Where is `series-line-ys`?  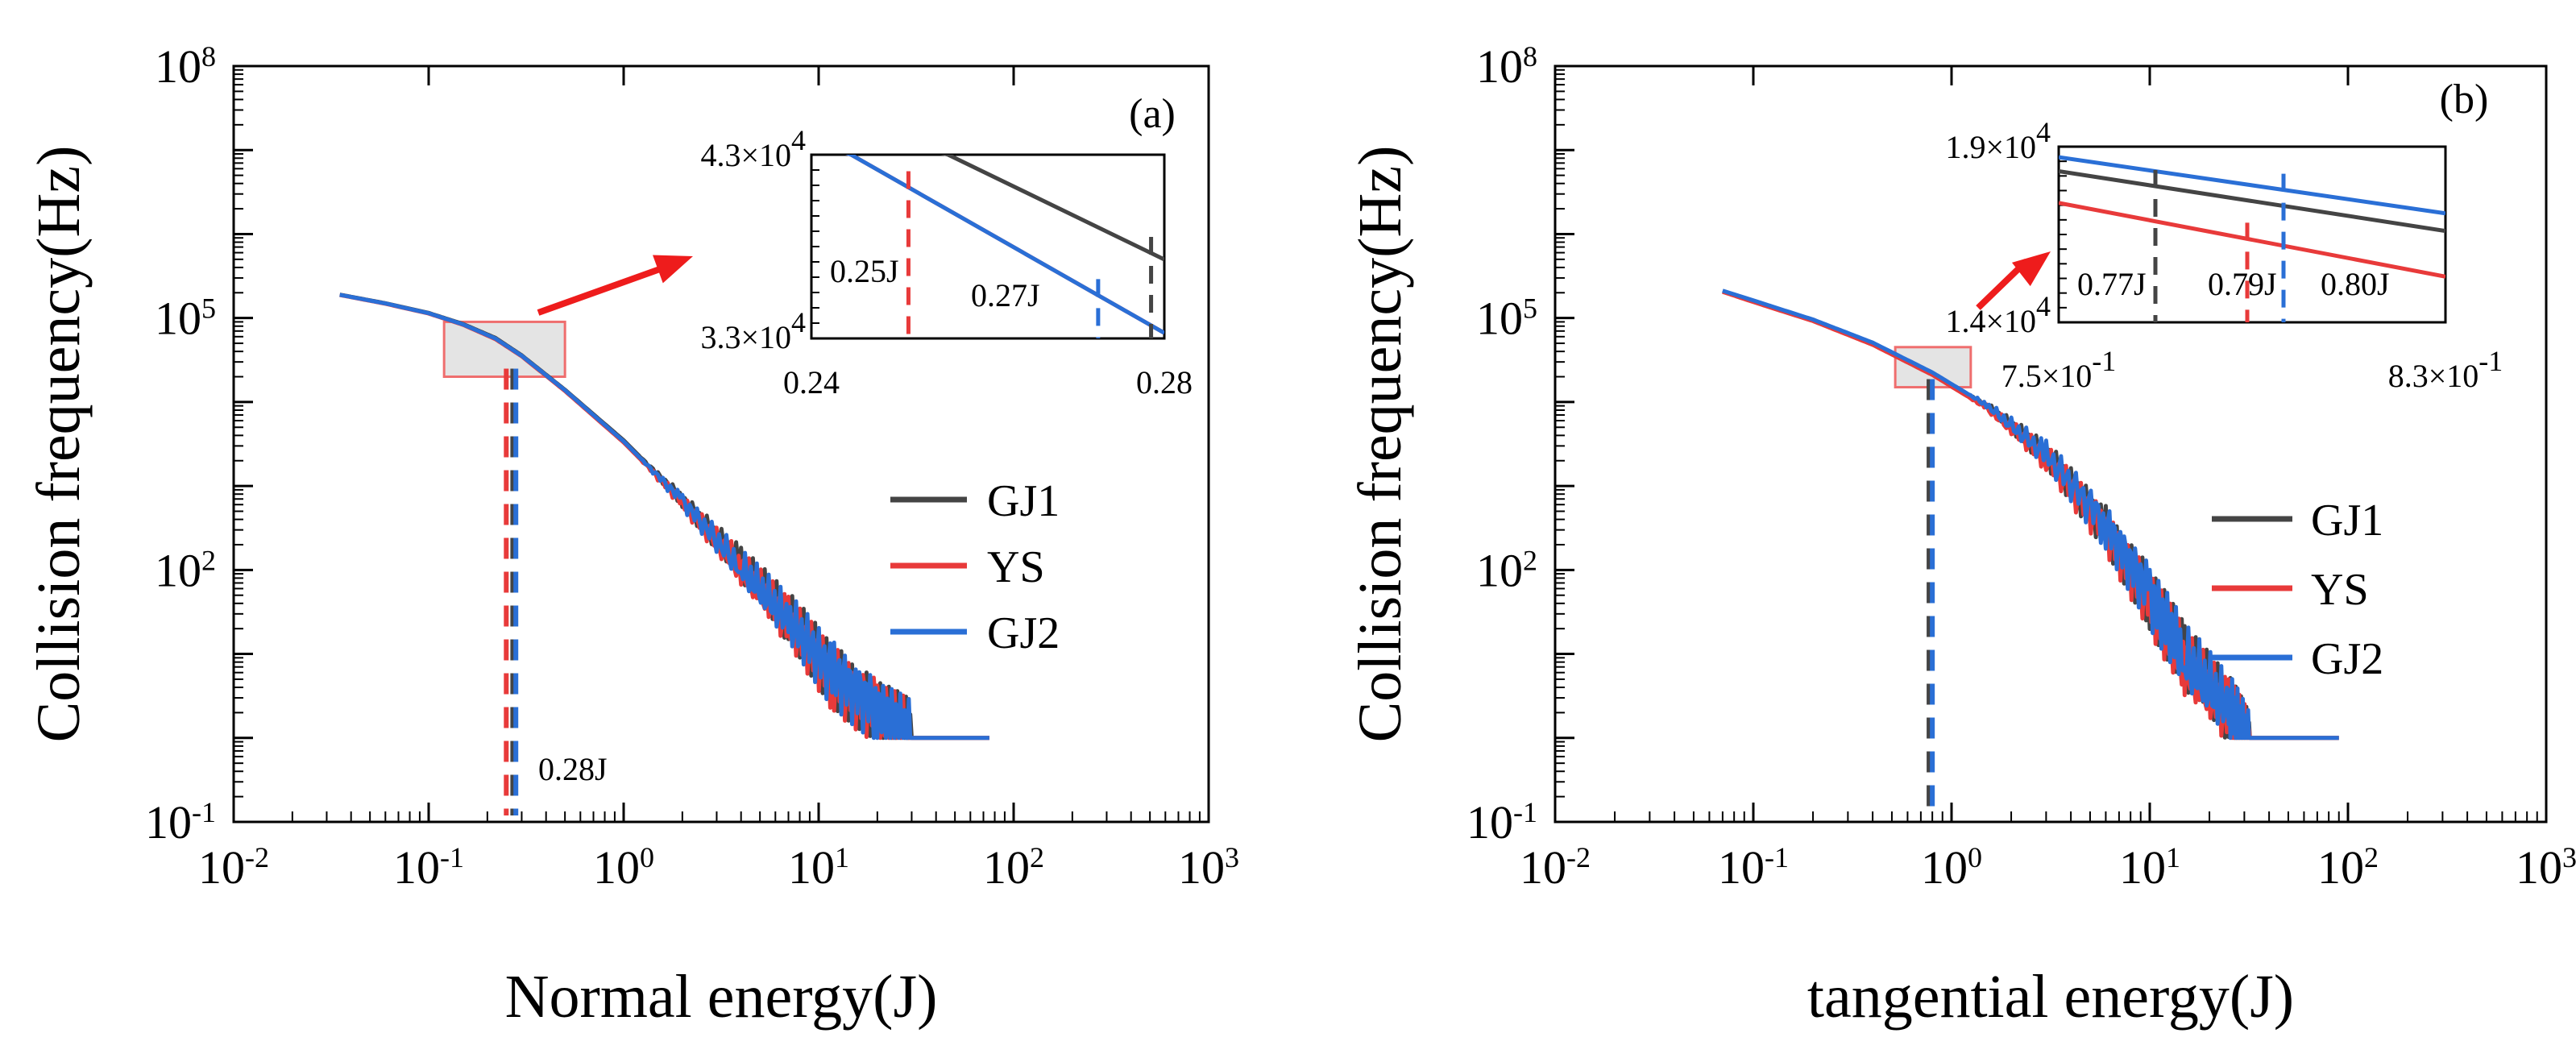 series-line-ys is located at coordinates (664, 517).